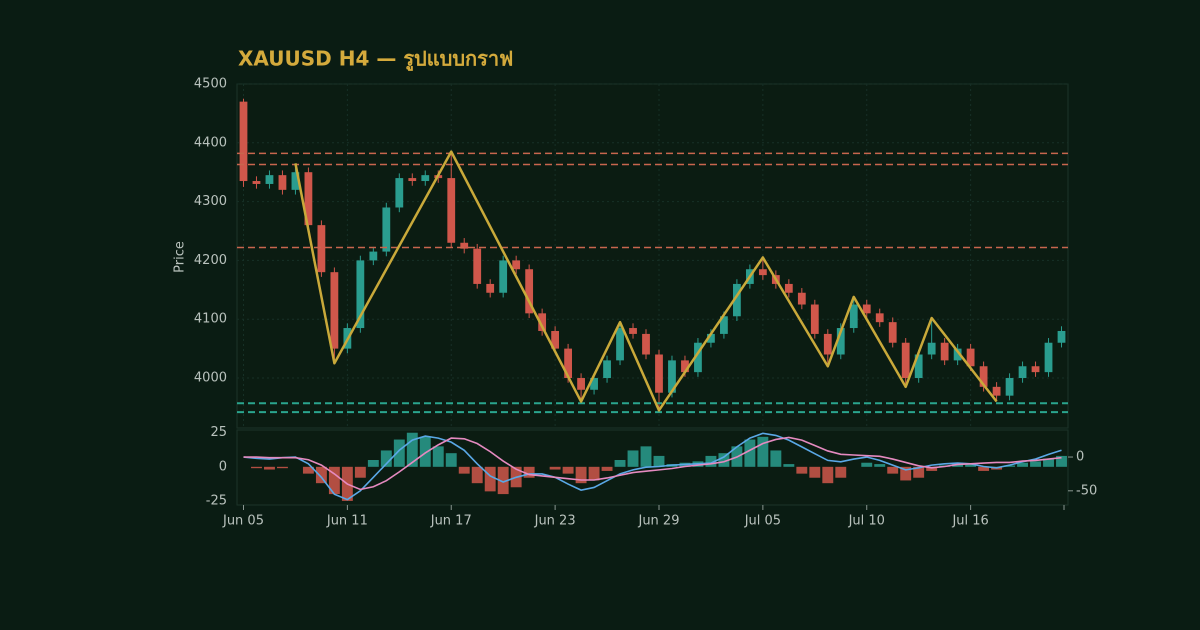  I want to click on x-tick-label: Jun 11, so click(347, 521).